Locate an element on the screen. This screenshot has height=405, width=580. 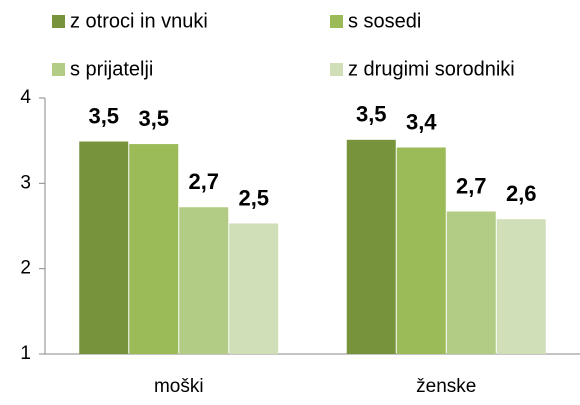
x-tick-label: ženske is located at coordinates (446, 386).